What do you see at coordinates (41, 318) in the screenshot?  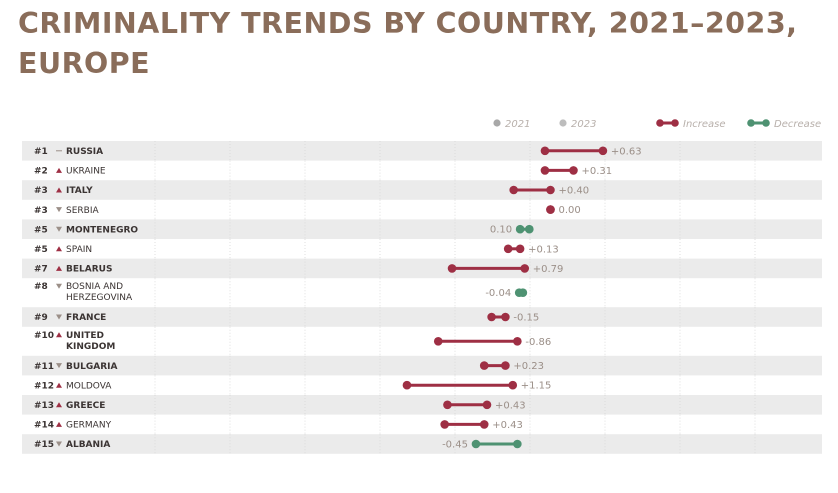 I see `rank-label: #9` at bounding box center [41, 318].